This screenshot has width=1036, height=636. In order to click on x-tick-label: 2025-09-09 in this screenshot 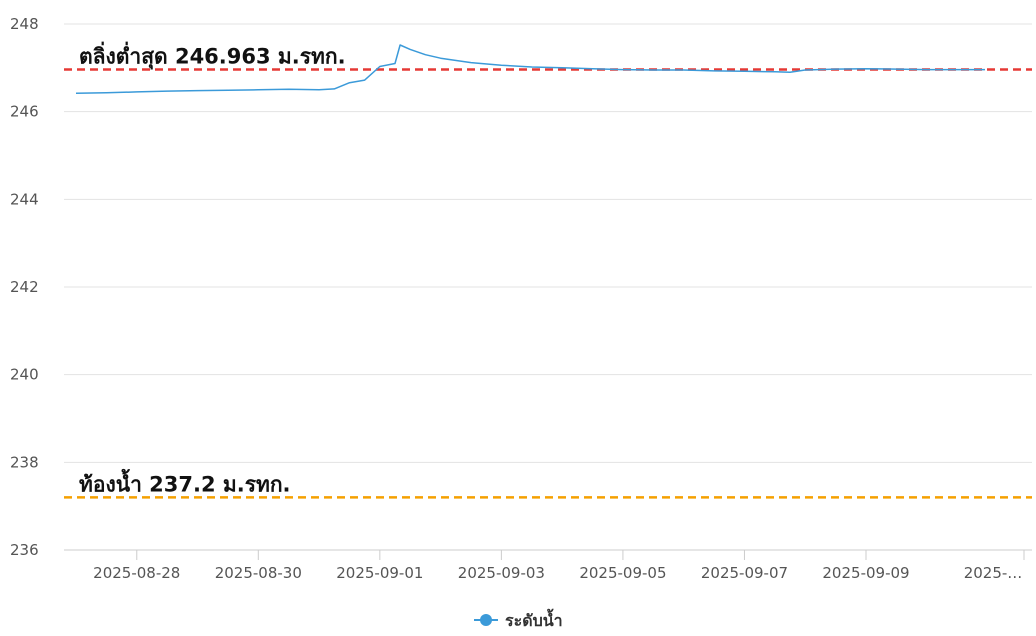, I will do `click(865, 573)`.